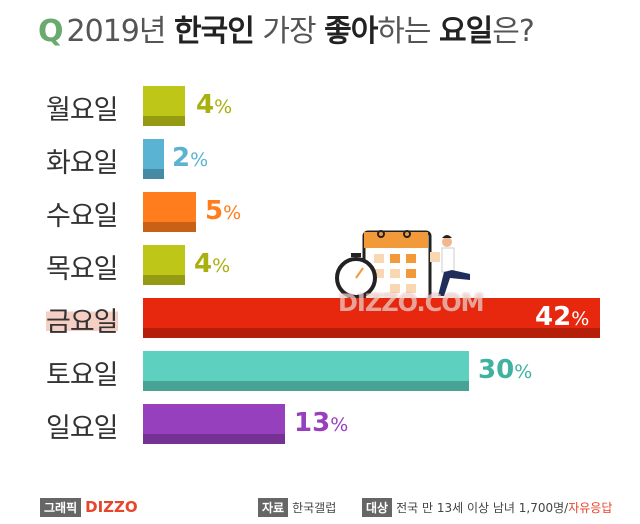  Describe the element at coordinates (320, 107) in the screenshot. I see `bar-row-monday: 월요일 4%` at that location.